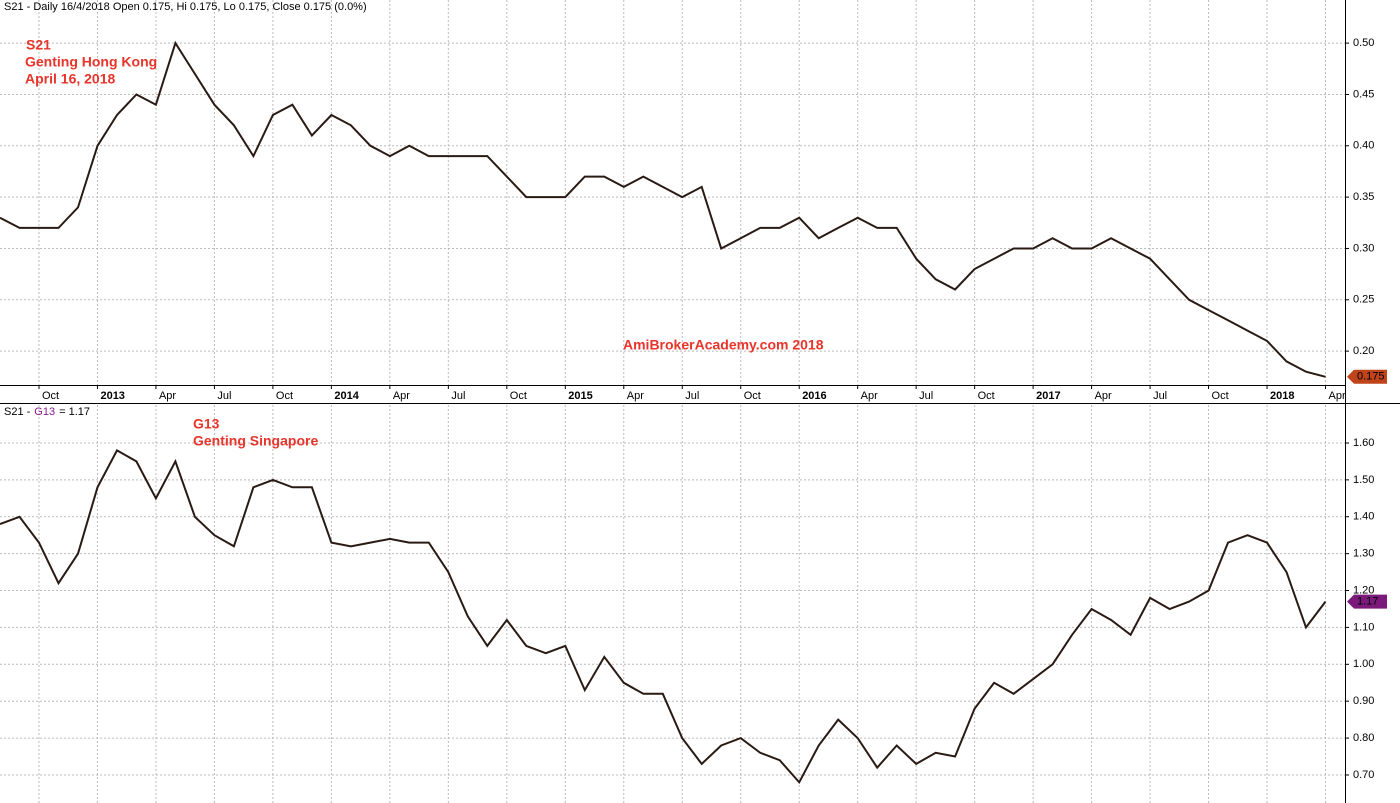 The height and width of the screenshot is (803, 1400). I want to click on y-tick-label: 0.35, so click(1363, 197).